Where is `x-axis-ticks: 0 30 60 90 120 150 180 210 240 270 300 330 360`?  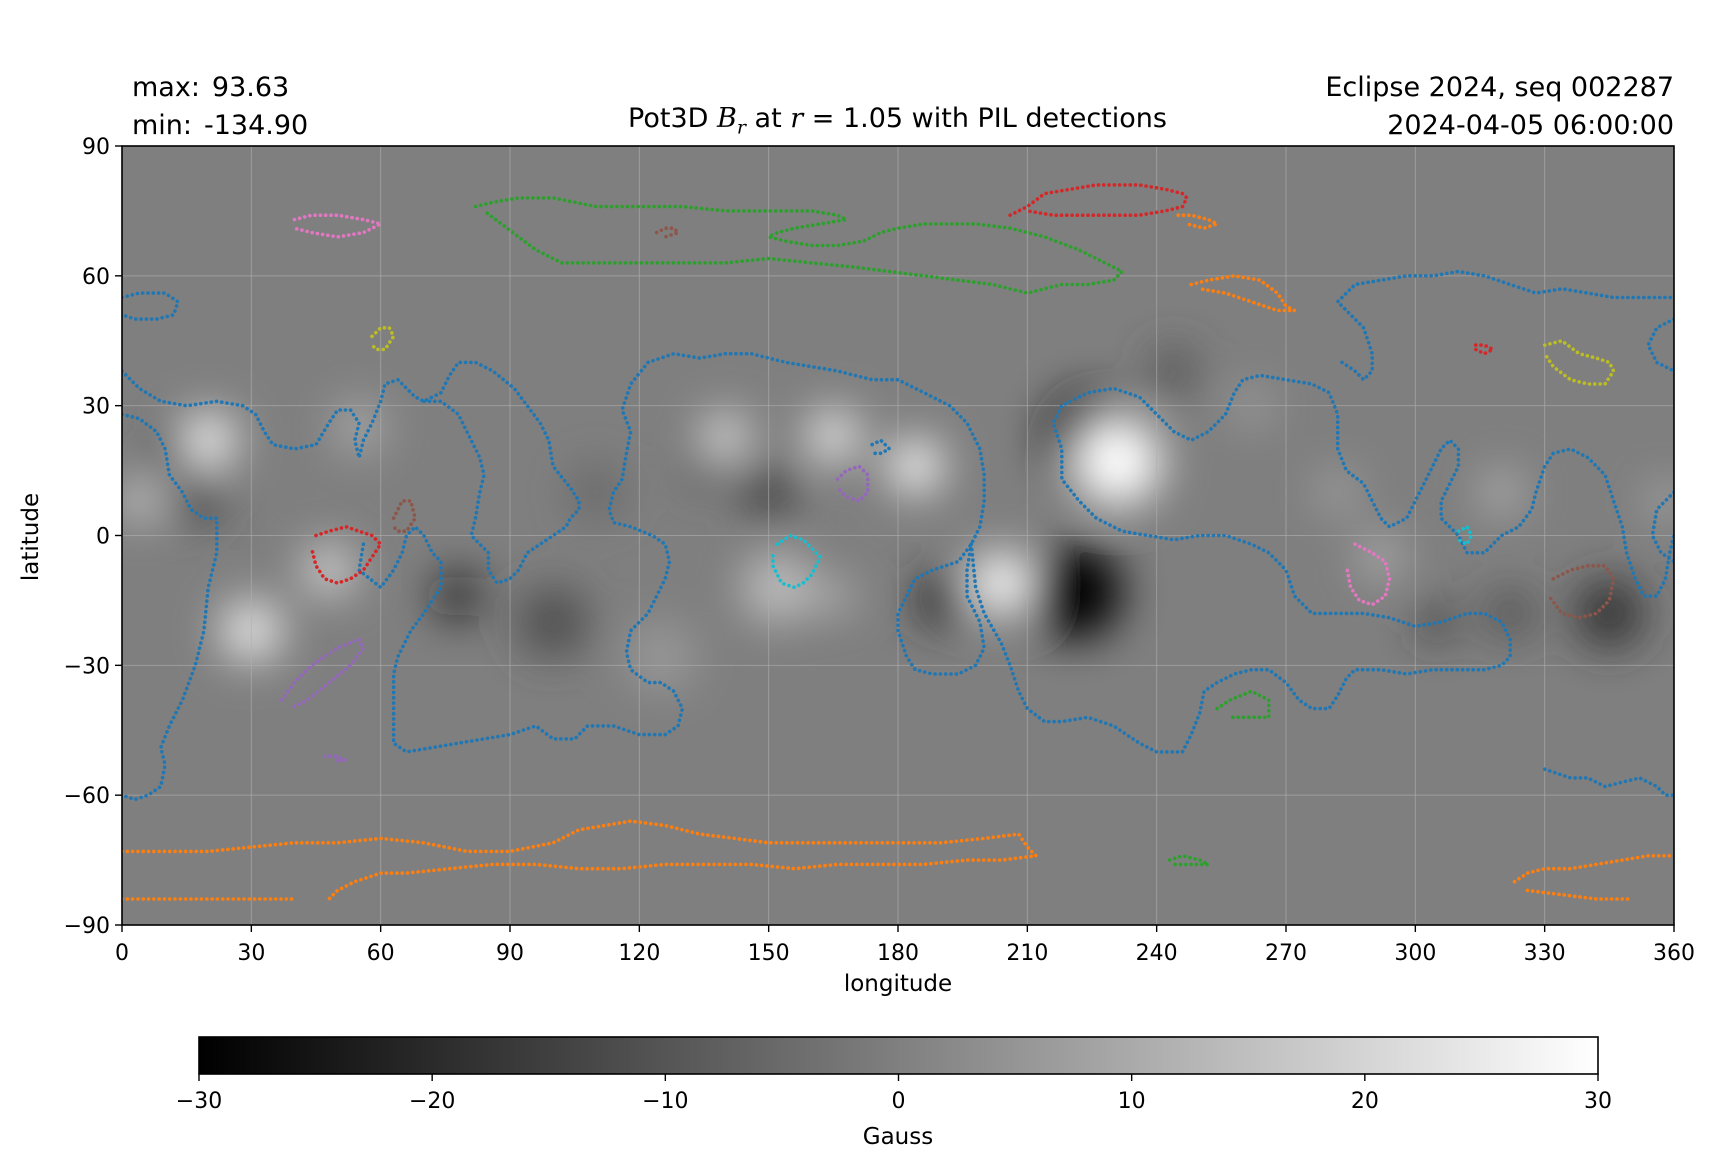 x-axis-ticks: 0 30 60 90 120 150 180 210 240 270 300 330 360 is located at coordinates (905, 945).